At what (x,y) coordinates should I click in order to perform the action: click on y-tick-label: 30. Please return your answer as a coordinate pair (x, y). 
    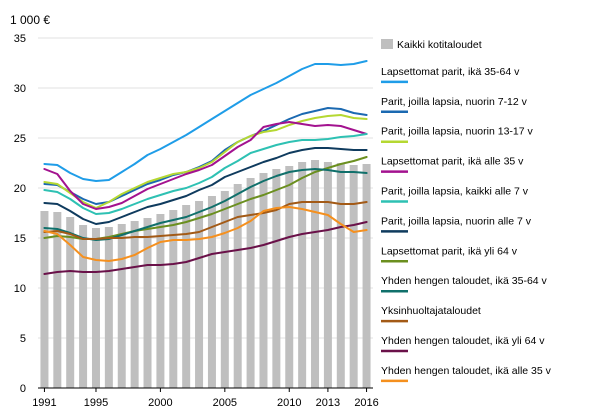
    Looking at the image, I should click on (20, 89).